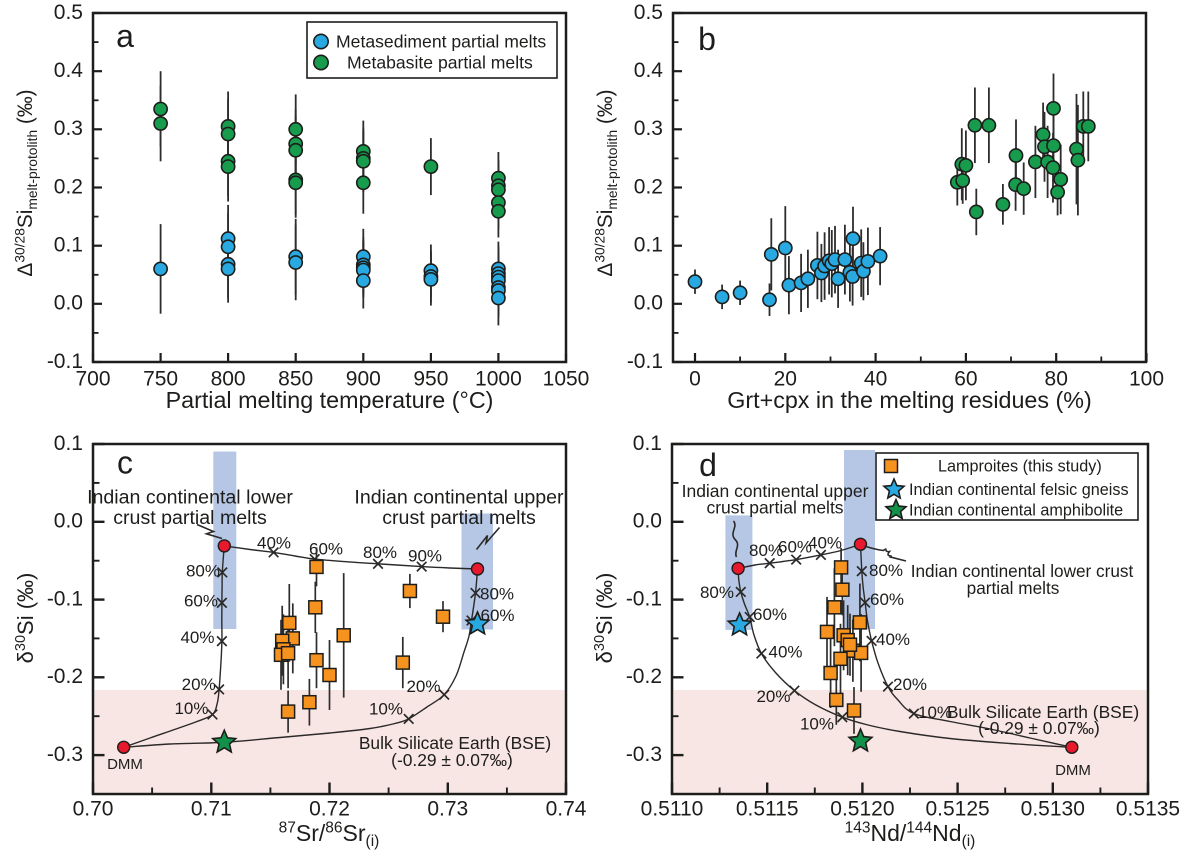 This screenshot has width=1204, height=858. I want to click on svg-text: a, so click(125, 36).